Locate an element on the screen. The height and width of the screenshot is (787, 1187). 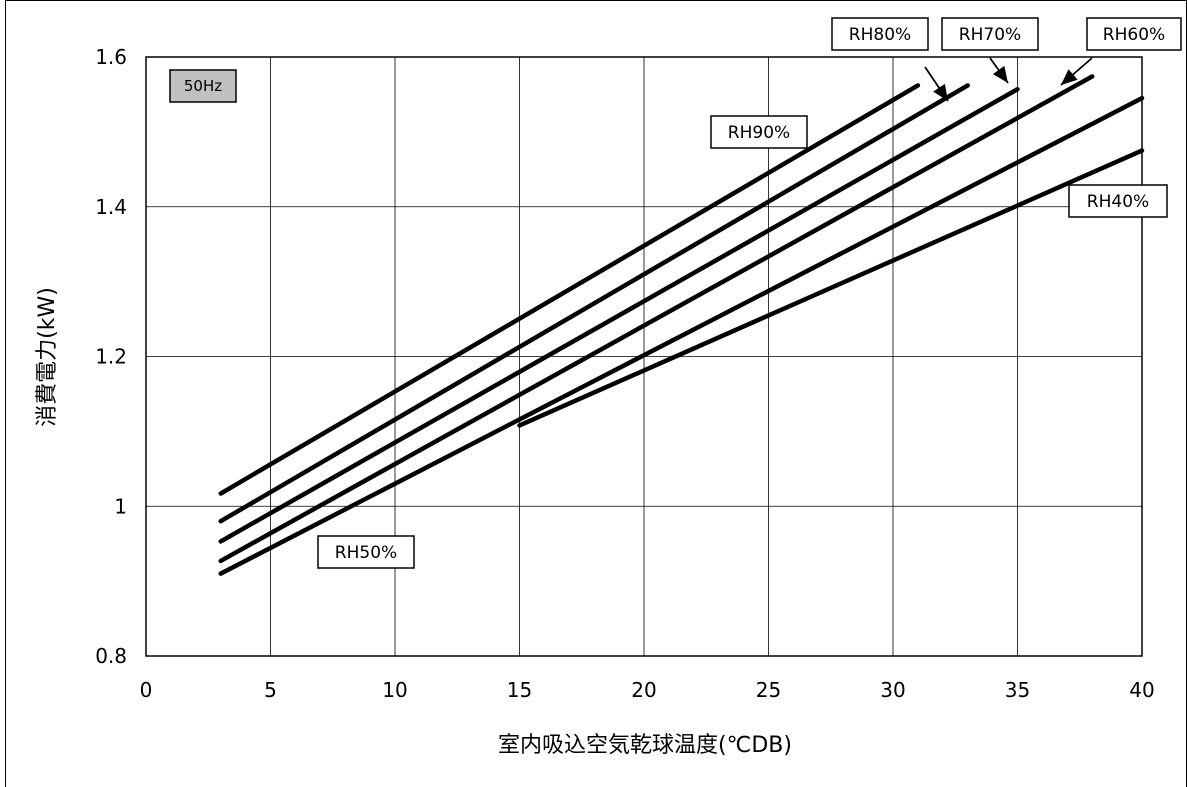
y-axis-title: 消費電力(kW) is located at coordinates (47, 357).